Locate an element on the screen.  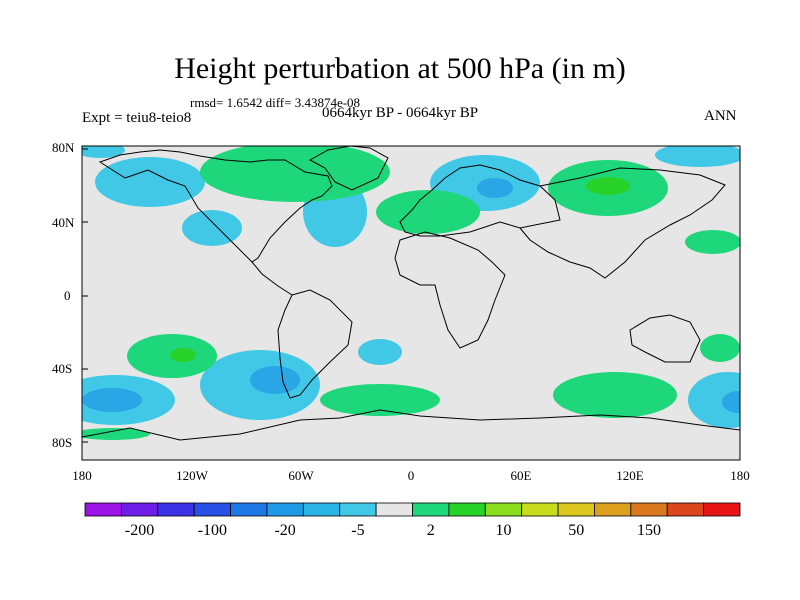
lon-tick-120e: 120E is located at coordinates (630, 475).